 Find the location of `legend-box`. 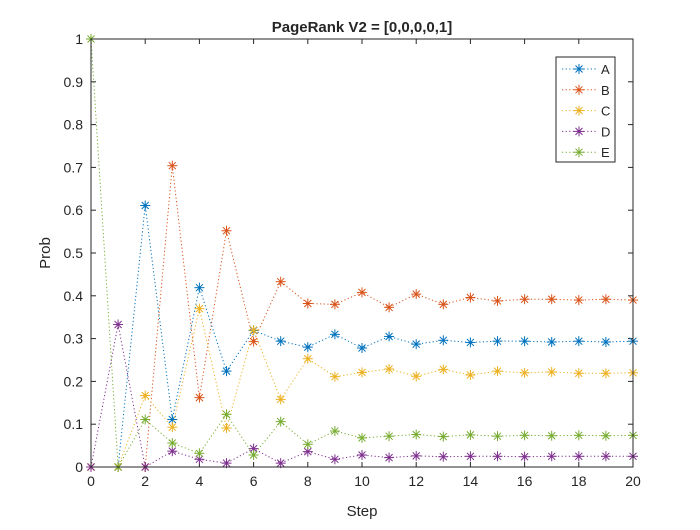

legend-box is located at coordinates (585, 109).